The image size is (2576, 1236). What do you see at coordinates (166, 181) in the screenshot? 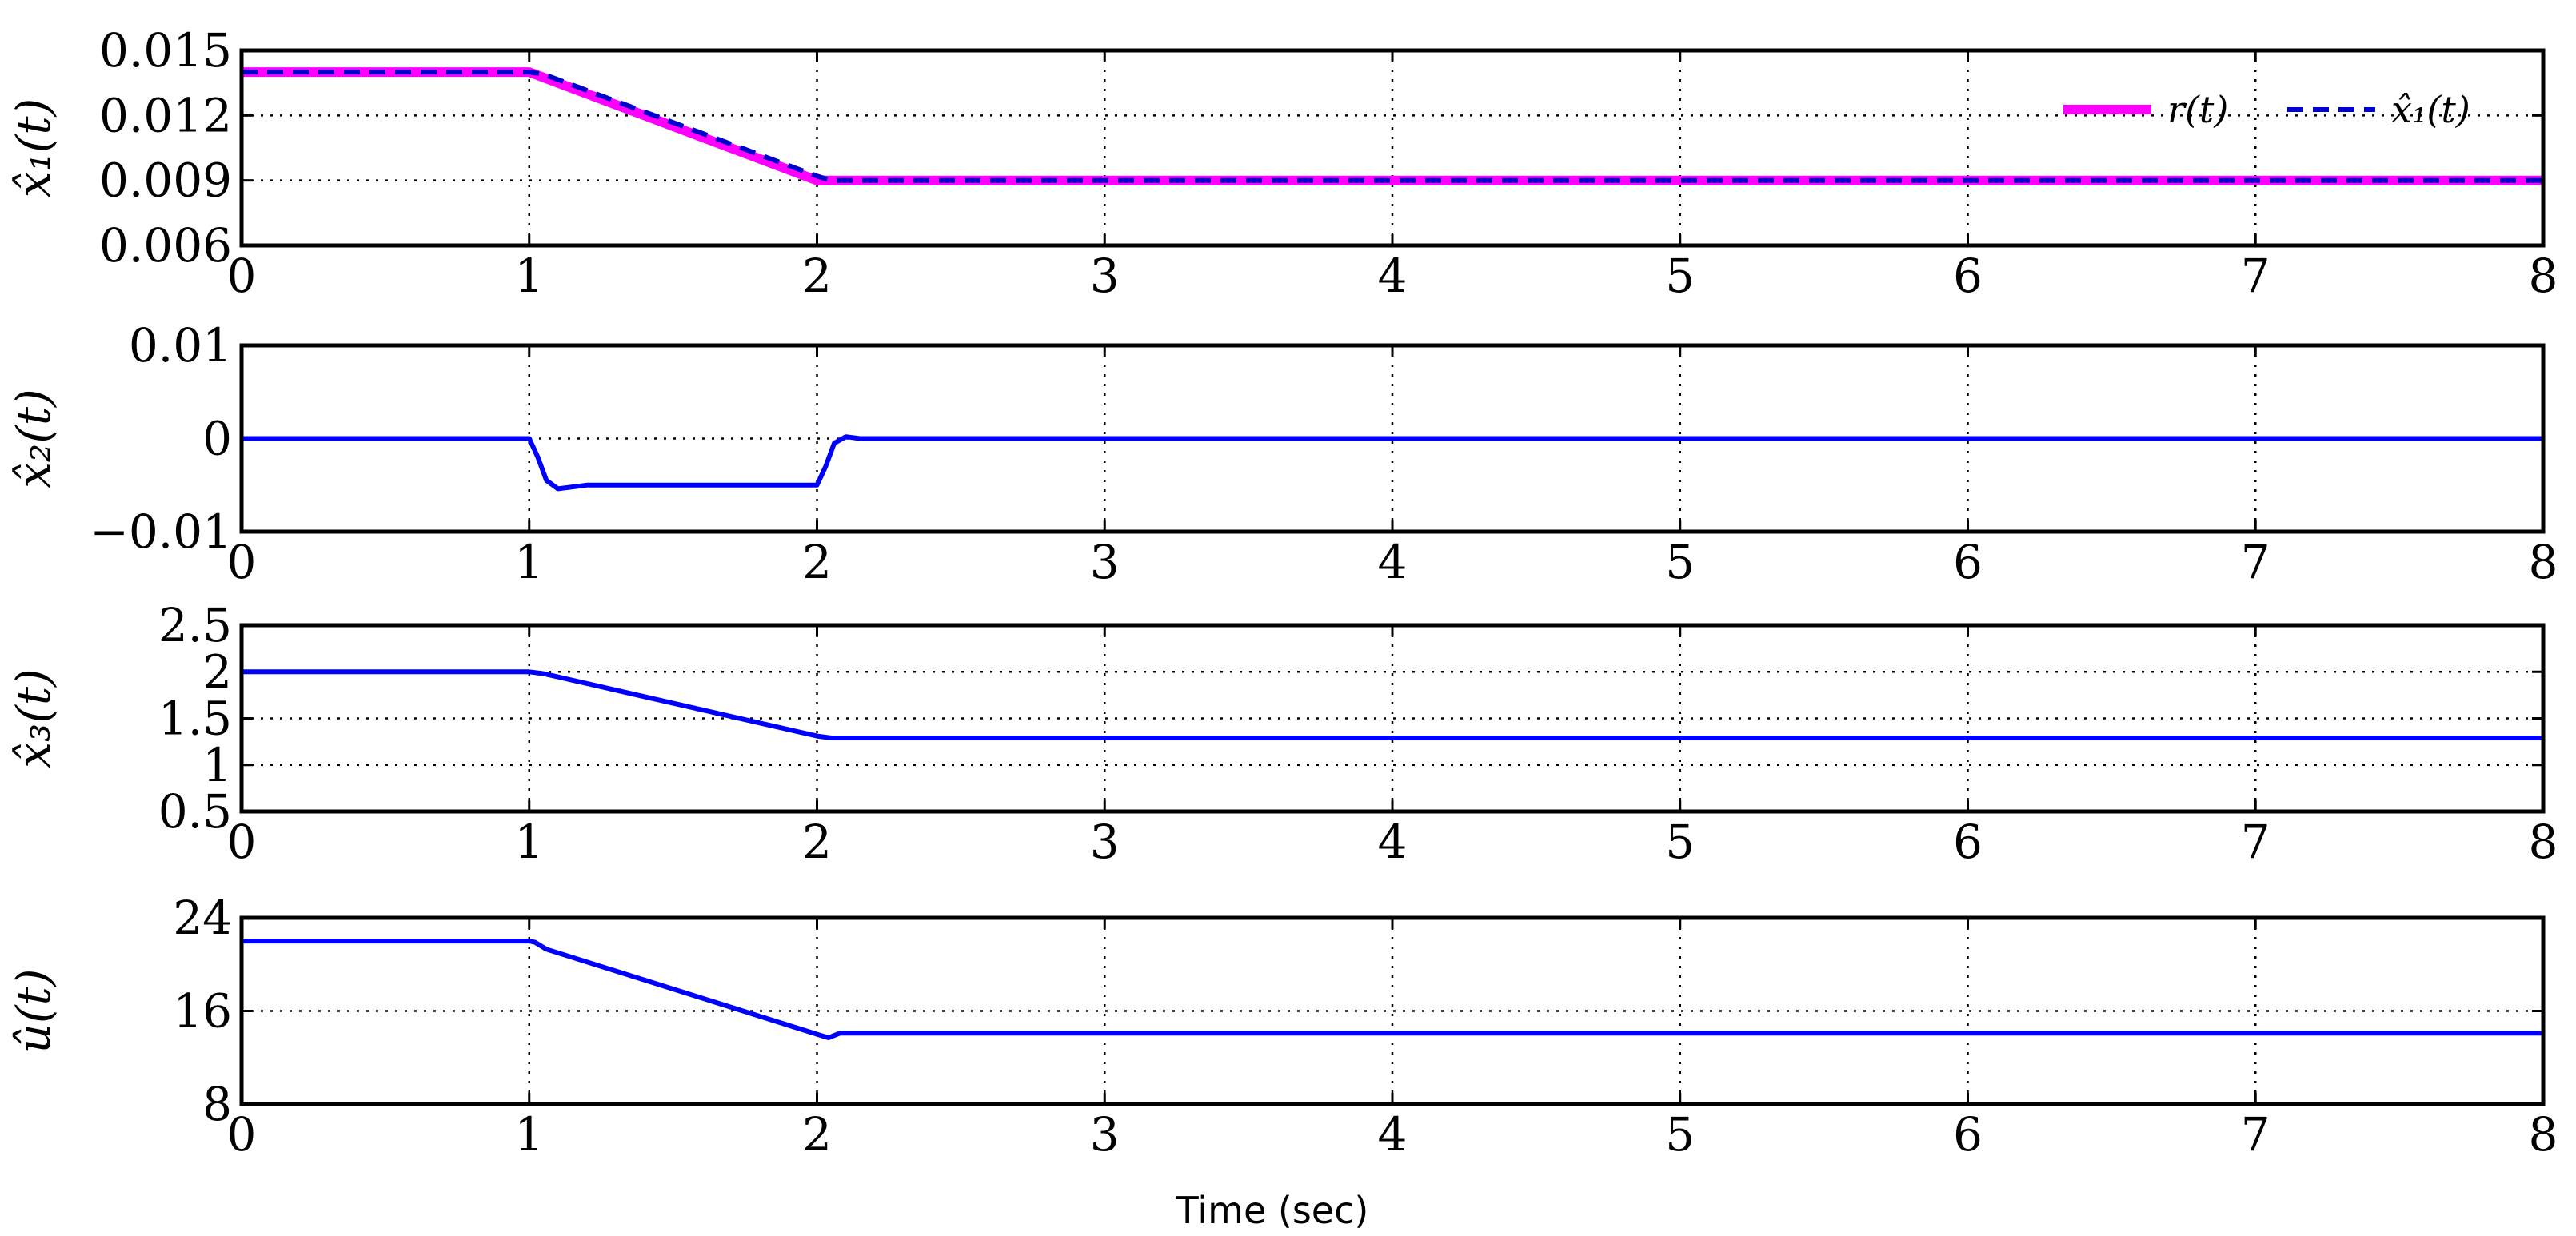
I see `y-tick-label: 0.009` at bounding box center [166, 181].